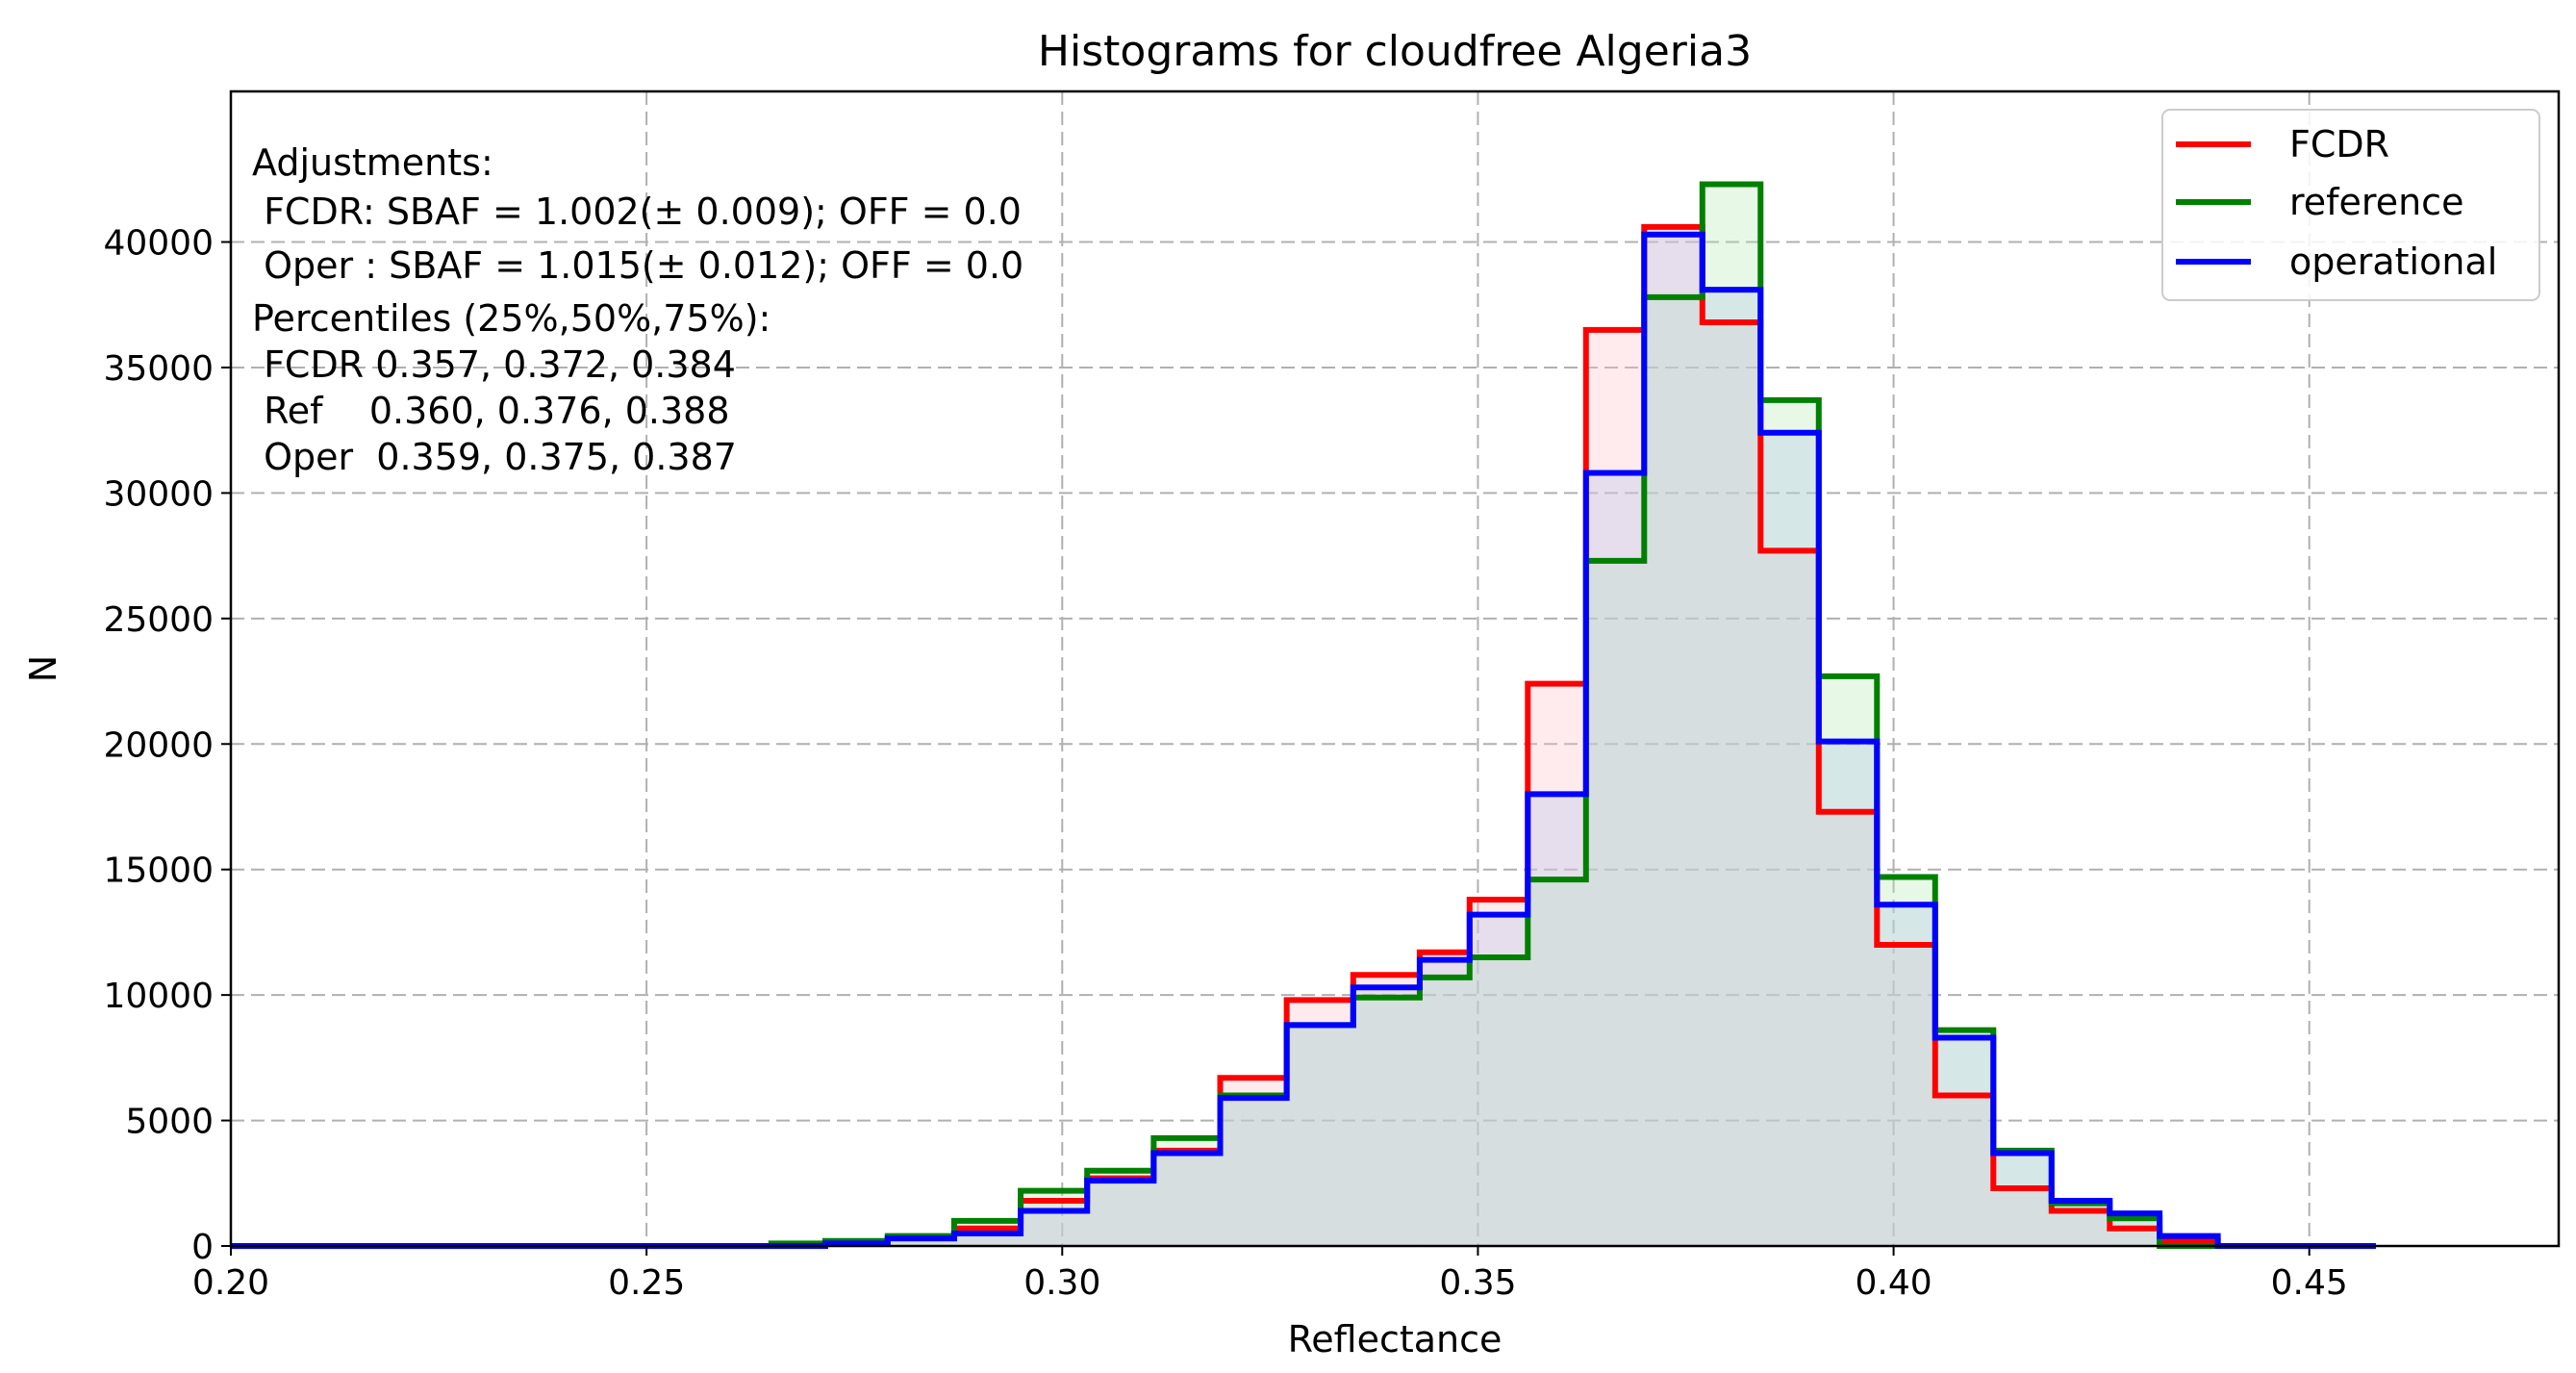 The image size is (2576, 1373). What do you see at coordinates (491, 411) in the screenshot?
I see `annotation-line: Ref 0.360, 0.376, 0.388` at bounding box center [491, 411].